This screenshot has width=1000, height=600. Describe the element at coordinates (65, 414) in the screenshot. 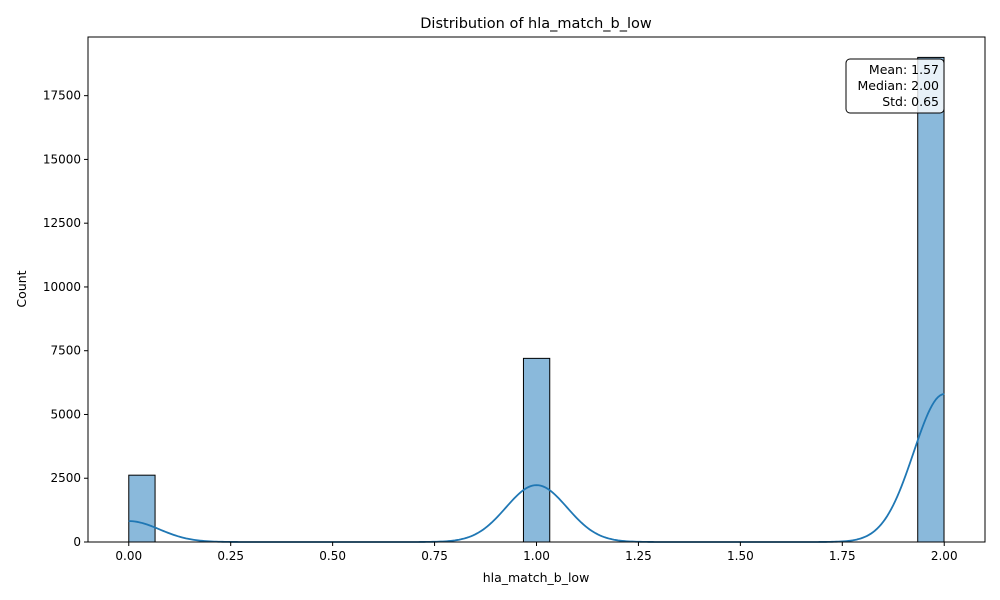

I see `y-tick-label-2: 5000` at that location.